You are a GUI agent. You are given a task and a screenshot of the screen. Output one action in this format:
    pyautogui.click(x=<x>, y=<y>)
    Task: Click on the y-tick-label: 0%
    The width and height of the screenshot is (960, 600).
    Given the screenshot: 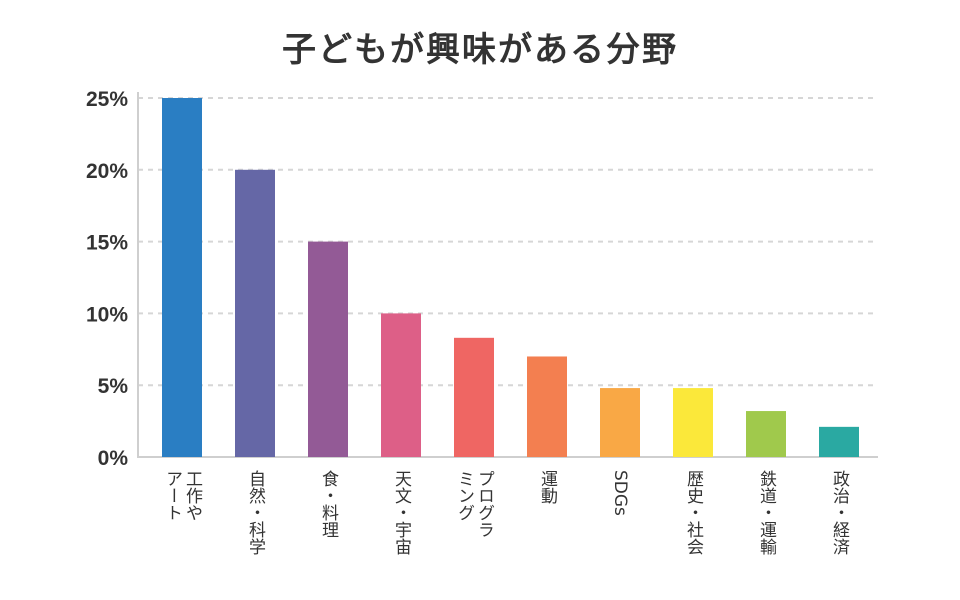 What is the action you would take?
    pyautogui.click(x=113, y=458)
    